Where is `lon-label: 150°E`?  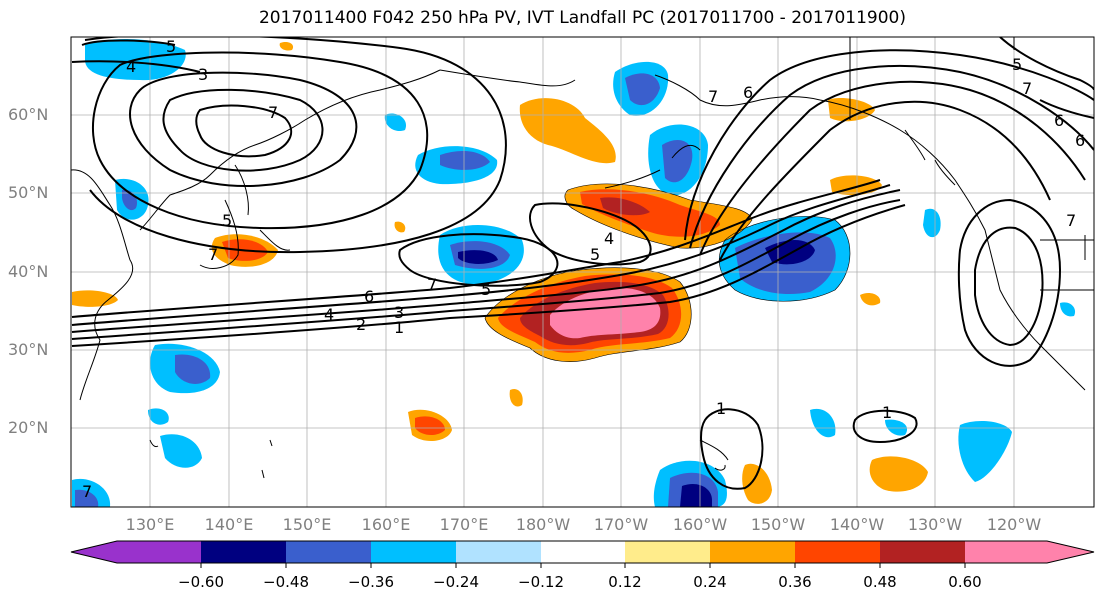 lon-label: 150°E is located at coordinates (307, 524).